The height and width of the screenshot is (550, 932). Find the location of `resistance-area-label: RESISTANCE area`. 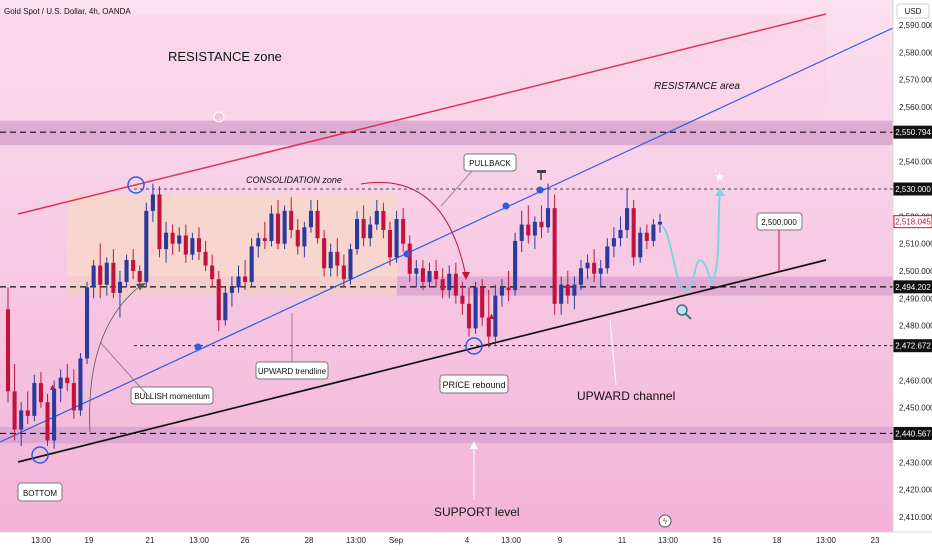

resistance-area-label: RESISTANCE area is located at coordinates (697, 86).